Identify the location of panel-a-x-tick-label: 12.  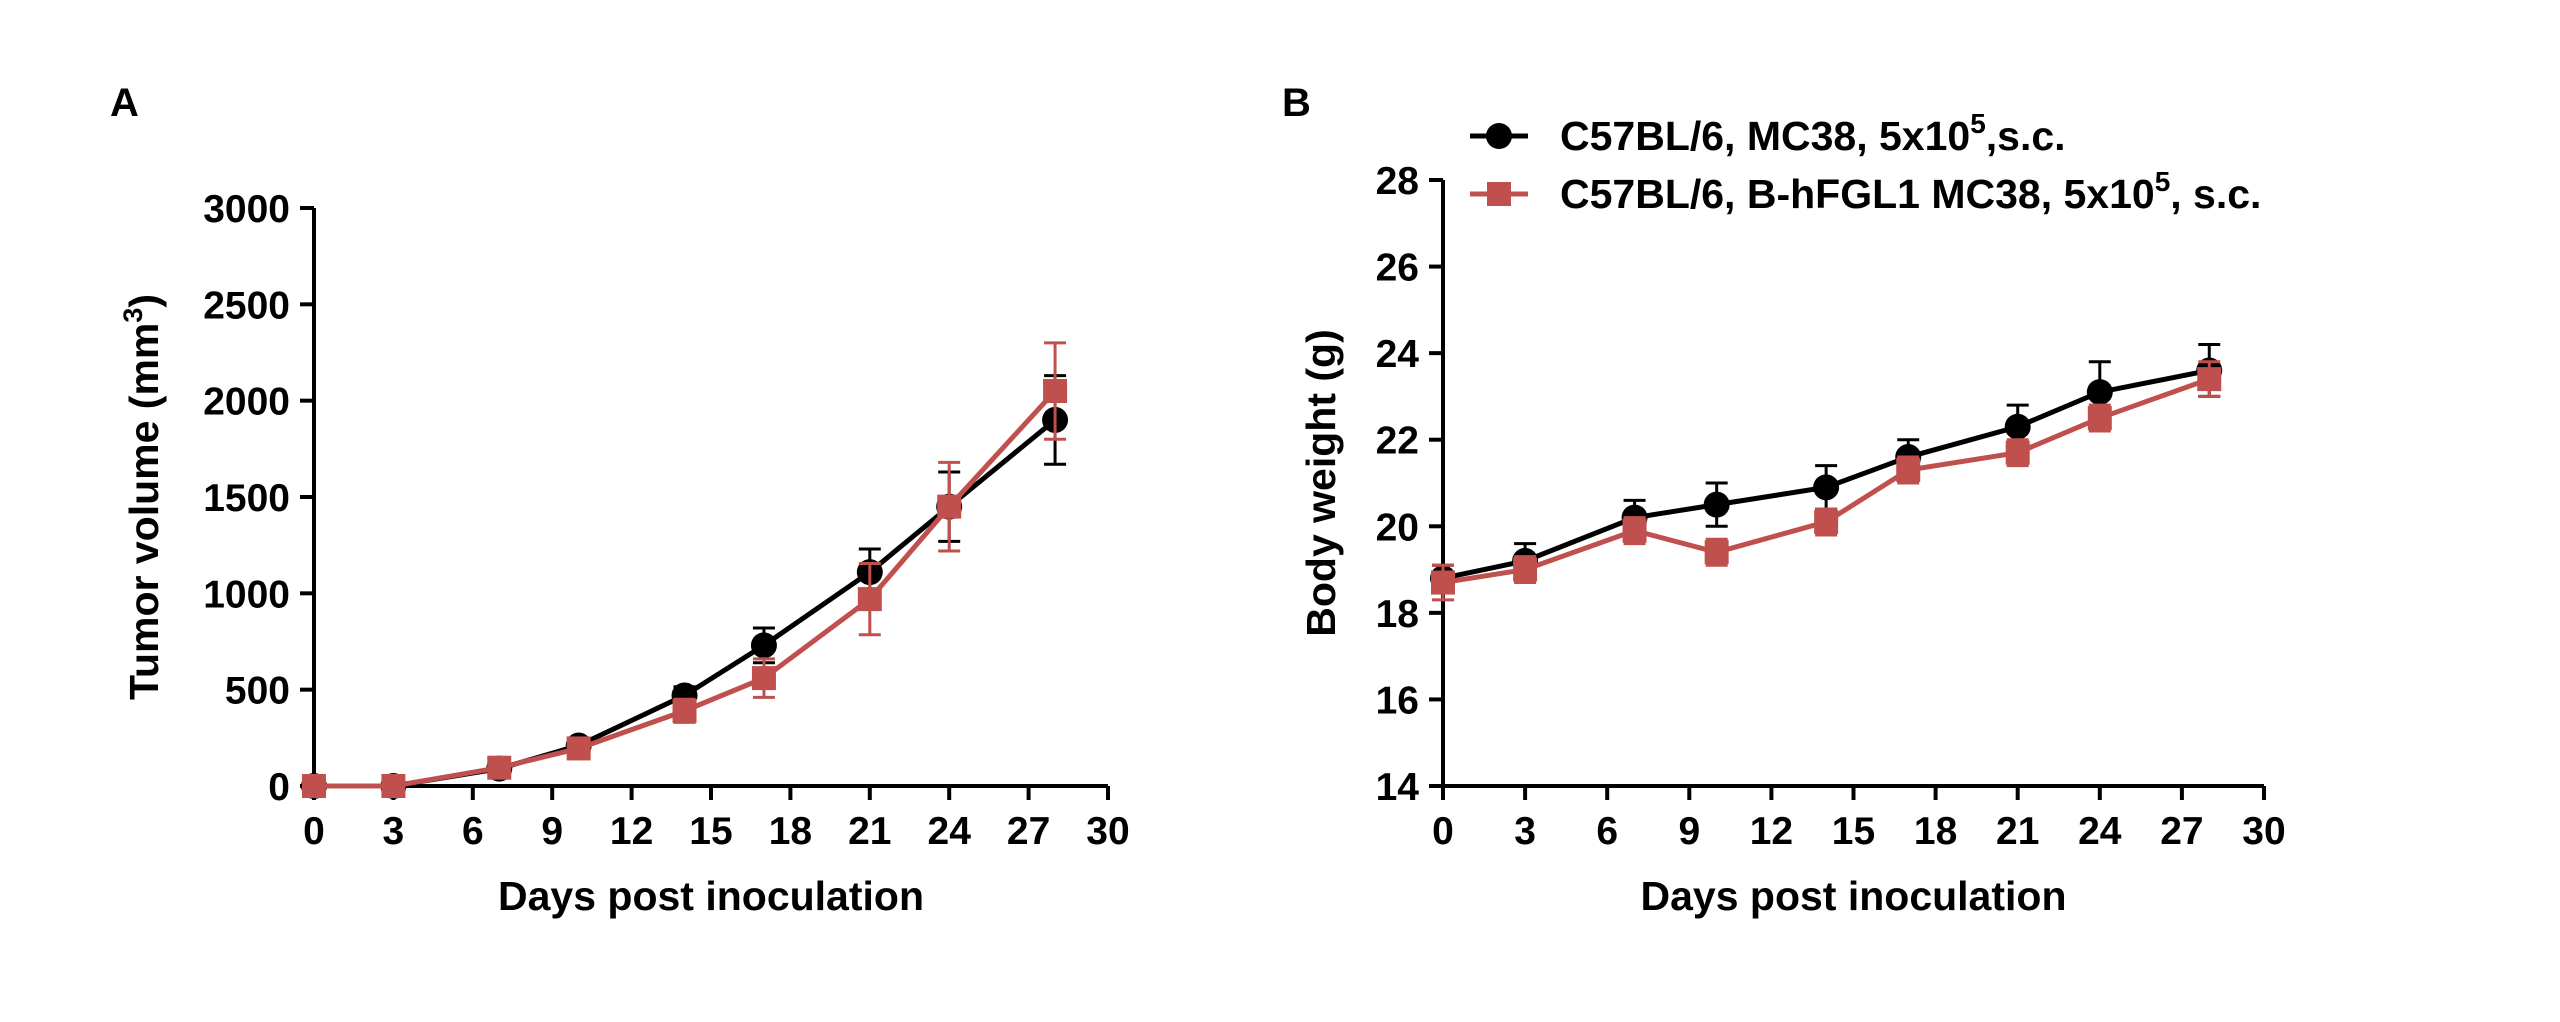
(631, 831).